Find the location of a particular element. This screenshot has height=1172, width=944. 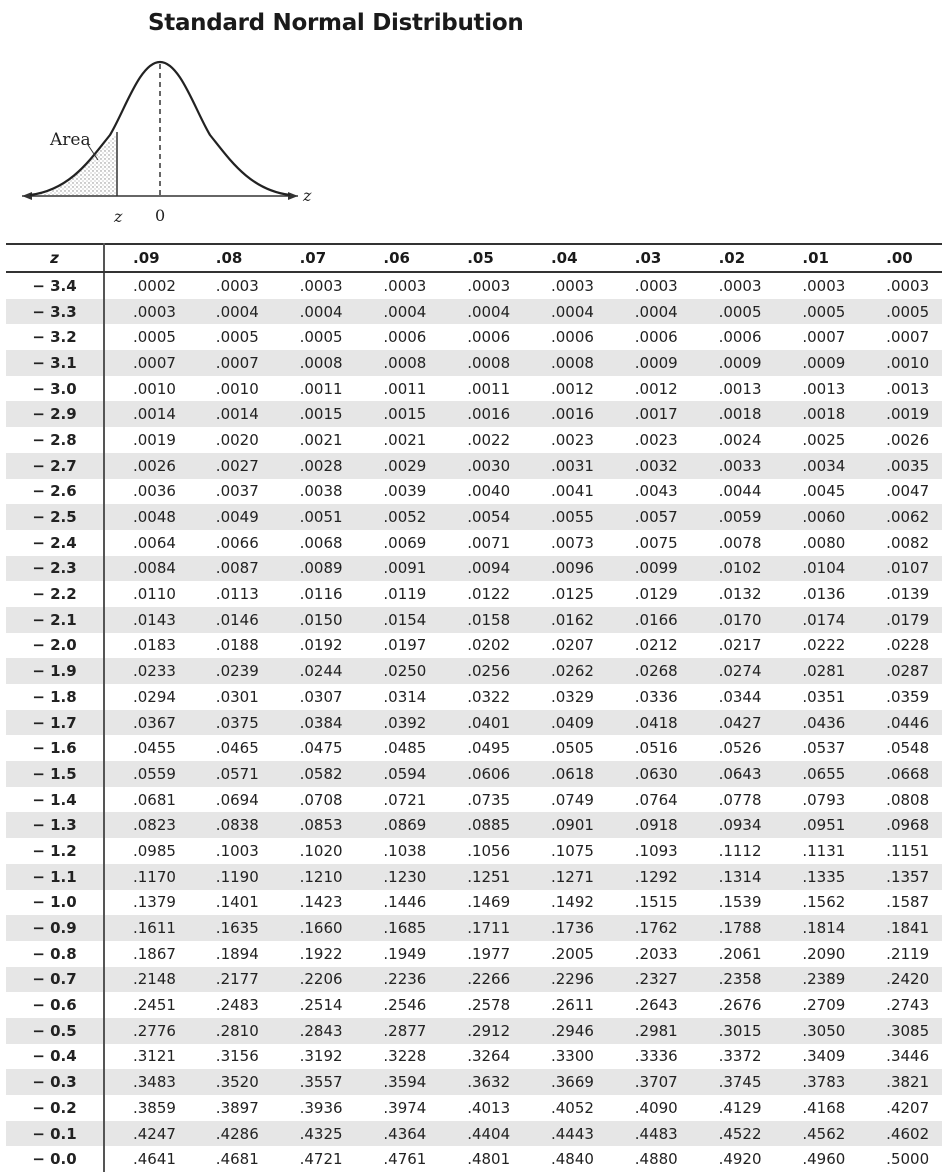

table-cell: .0034 is located at coordinates (824, 465).